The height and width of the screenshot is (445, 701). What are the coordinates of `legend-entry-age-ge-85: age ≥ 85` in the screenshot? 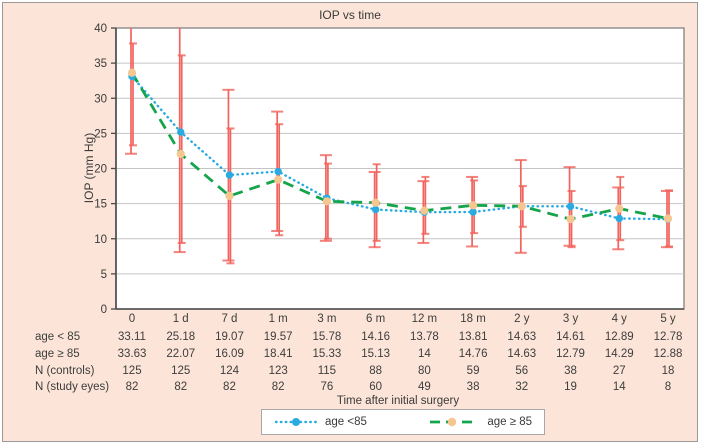 It's located at (480, 422).